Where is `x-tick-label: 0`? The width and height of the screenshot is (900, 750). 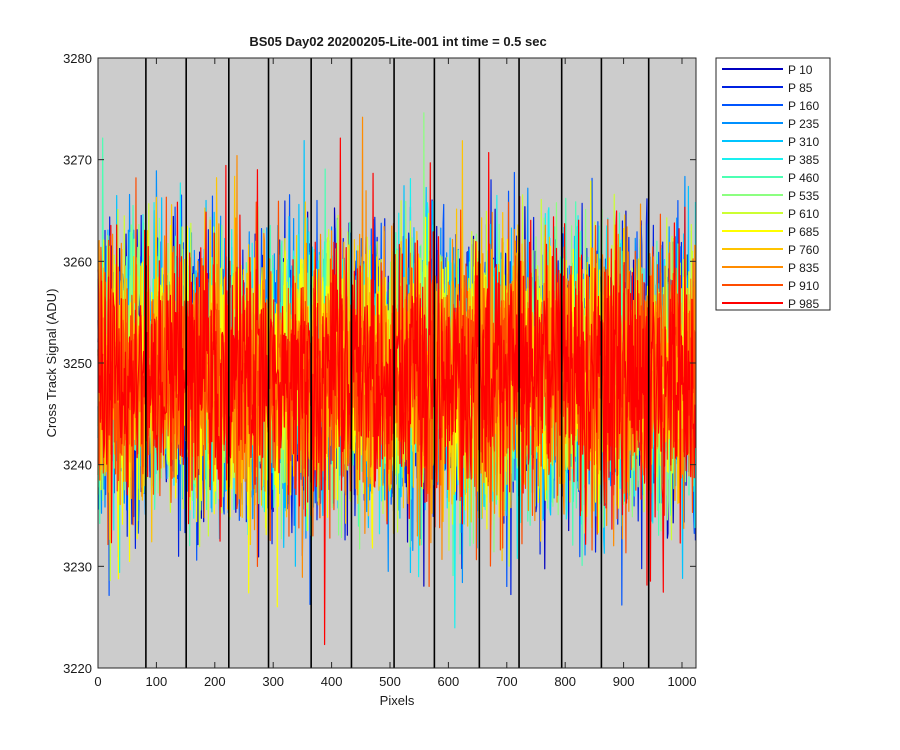 x-tick-label: 0 is located at coordinates (97, 681).